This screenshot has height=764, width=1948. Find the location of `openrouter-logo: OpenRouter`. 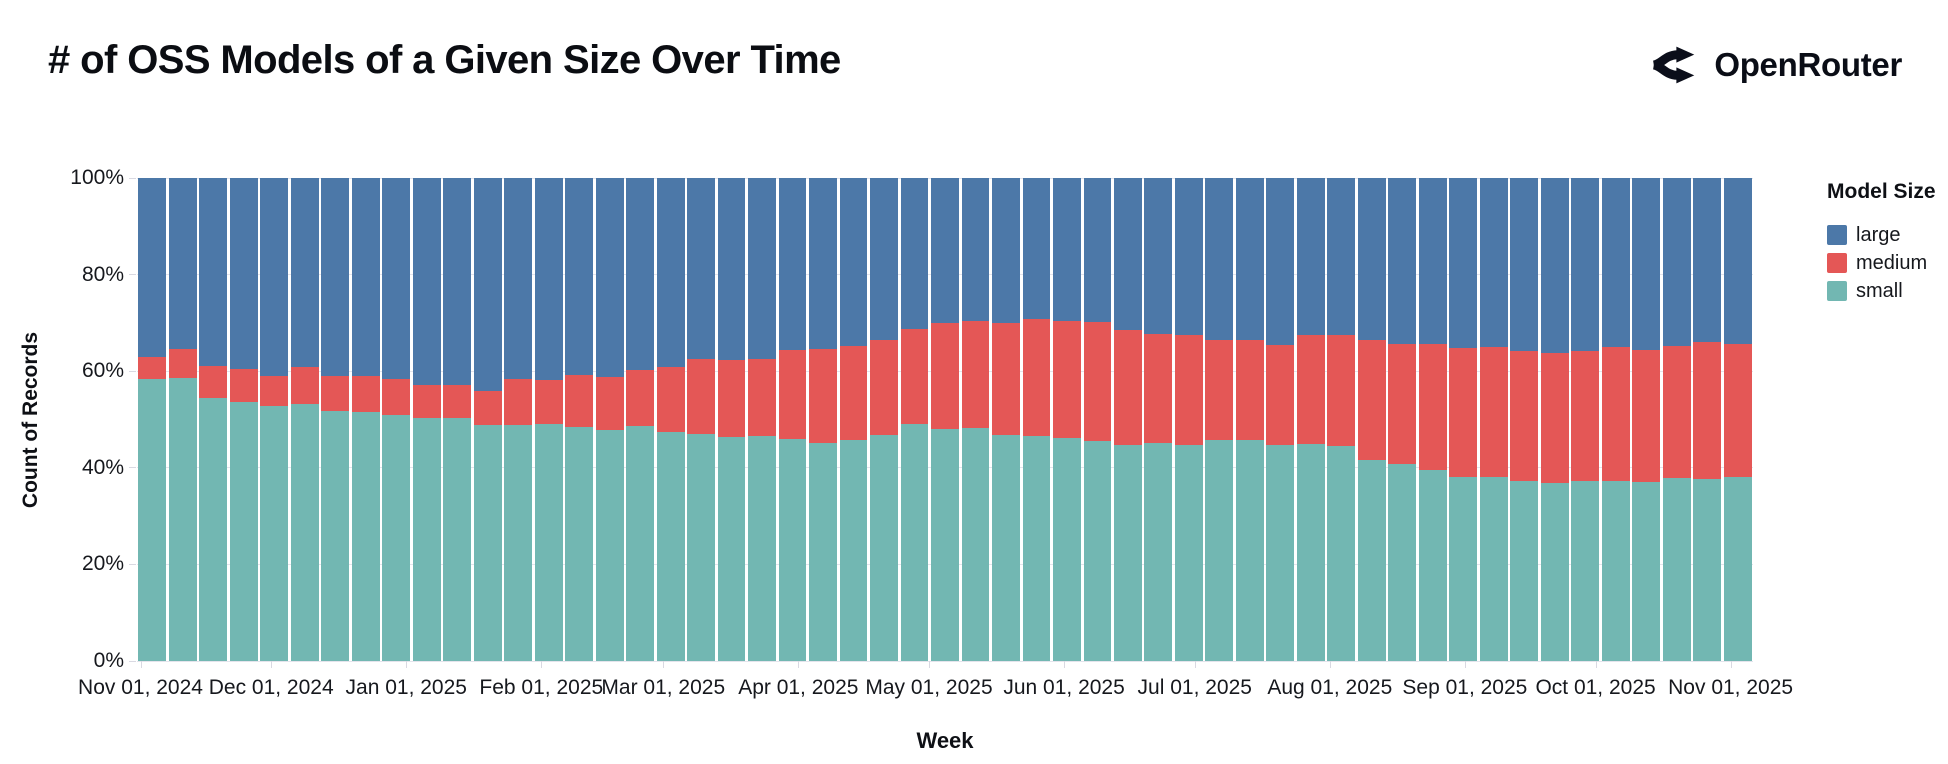

openrouter-logo: OpenRouter is located at coordinates (1776, 65).